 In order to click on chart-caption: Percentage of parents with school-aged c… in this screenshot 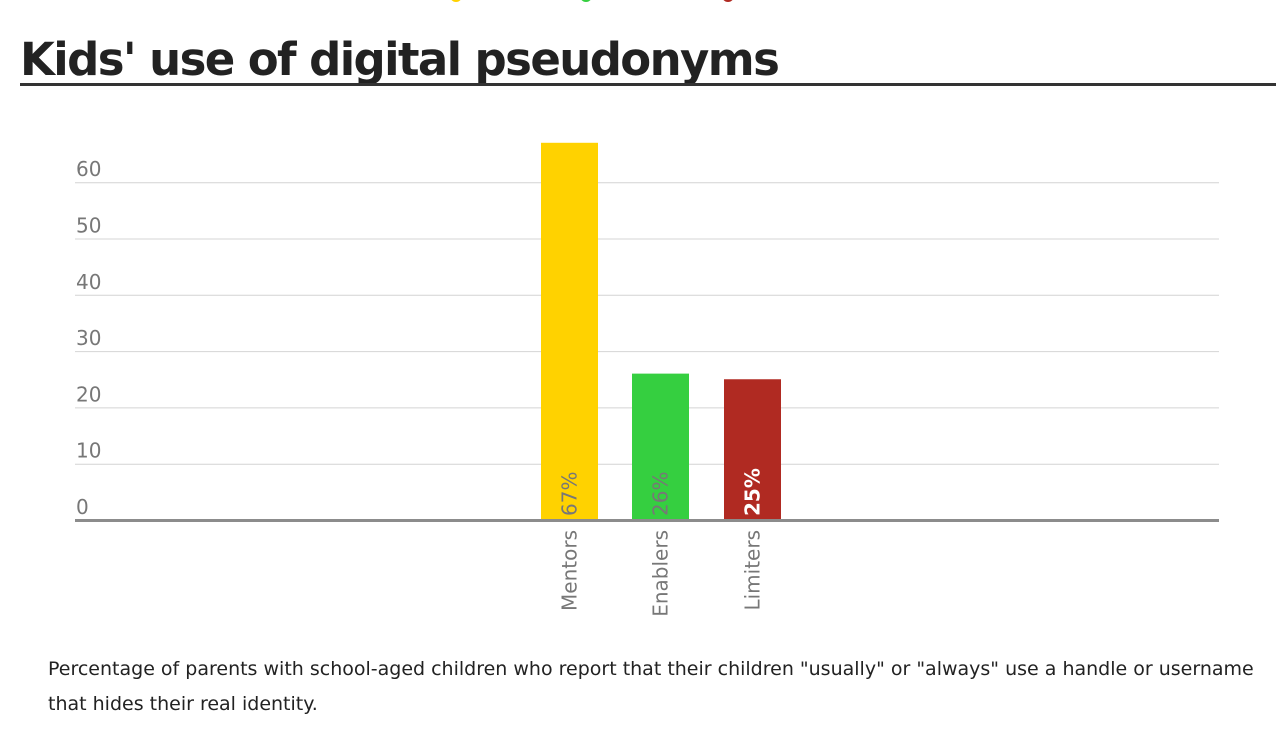, I will do `click(651, 686)`.